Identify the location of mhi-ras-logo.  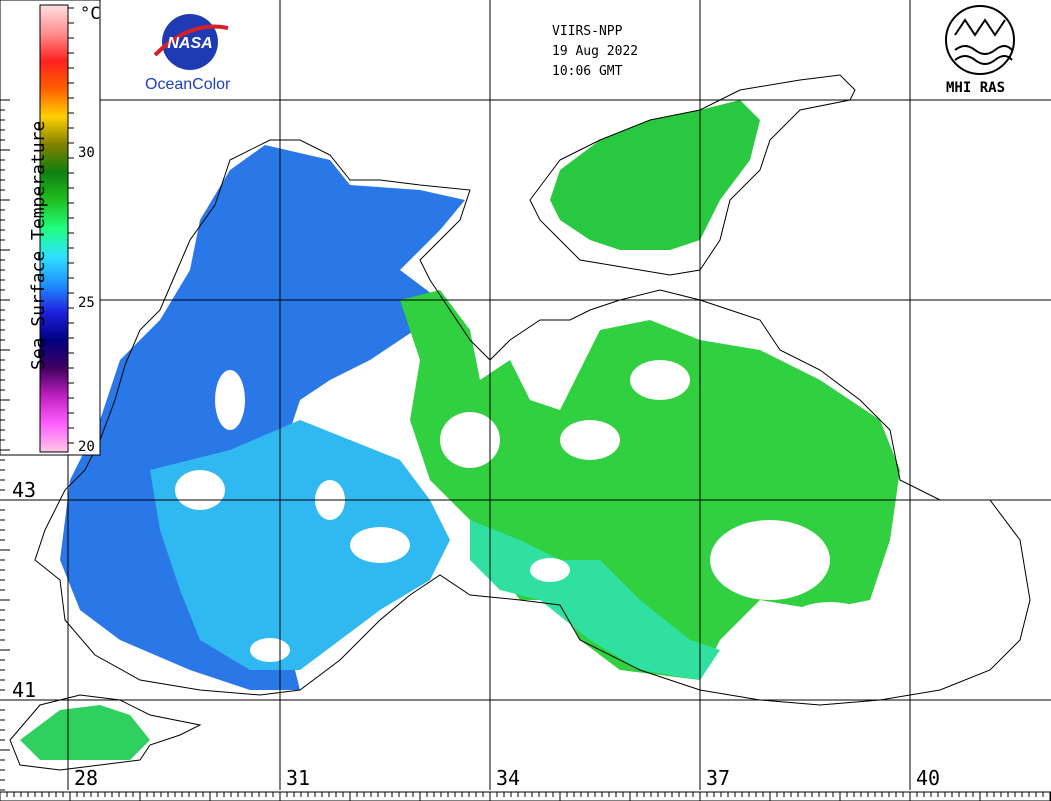
(980, 40).